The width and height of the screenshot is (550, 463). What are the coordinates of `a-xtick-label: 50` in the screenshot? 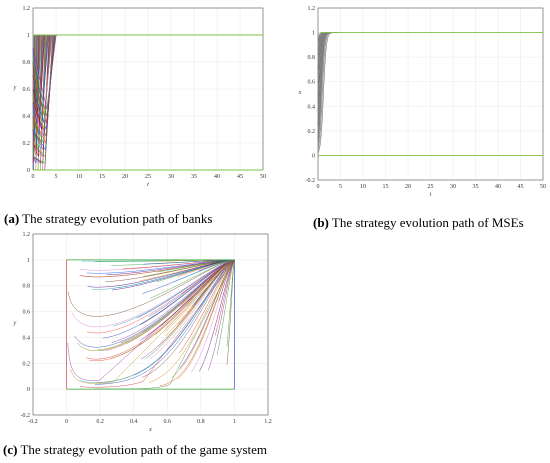 It's located at (263, 177).